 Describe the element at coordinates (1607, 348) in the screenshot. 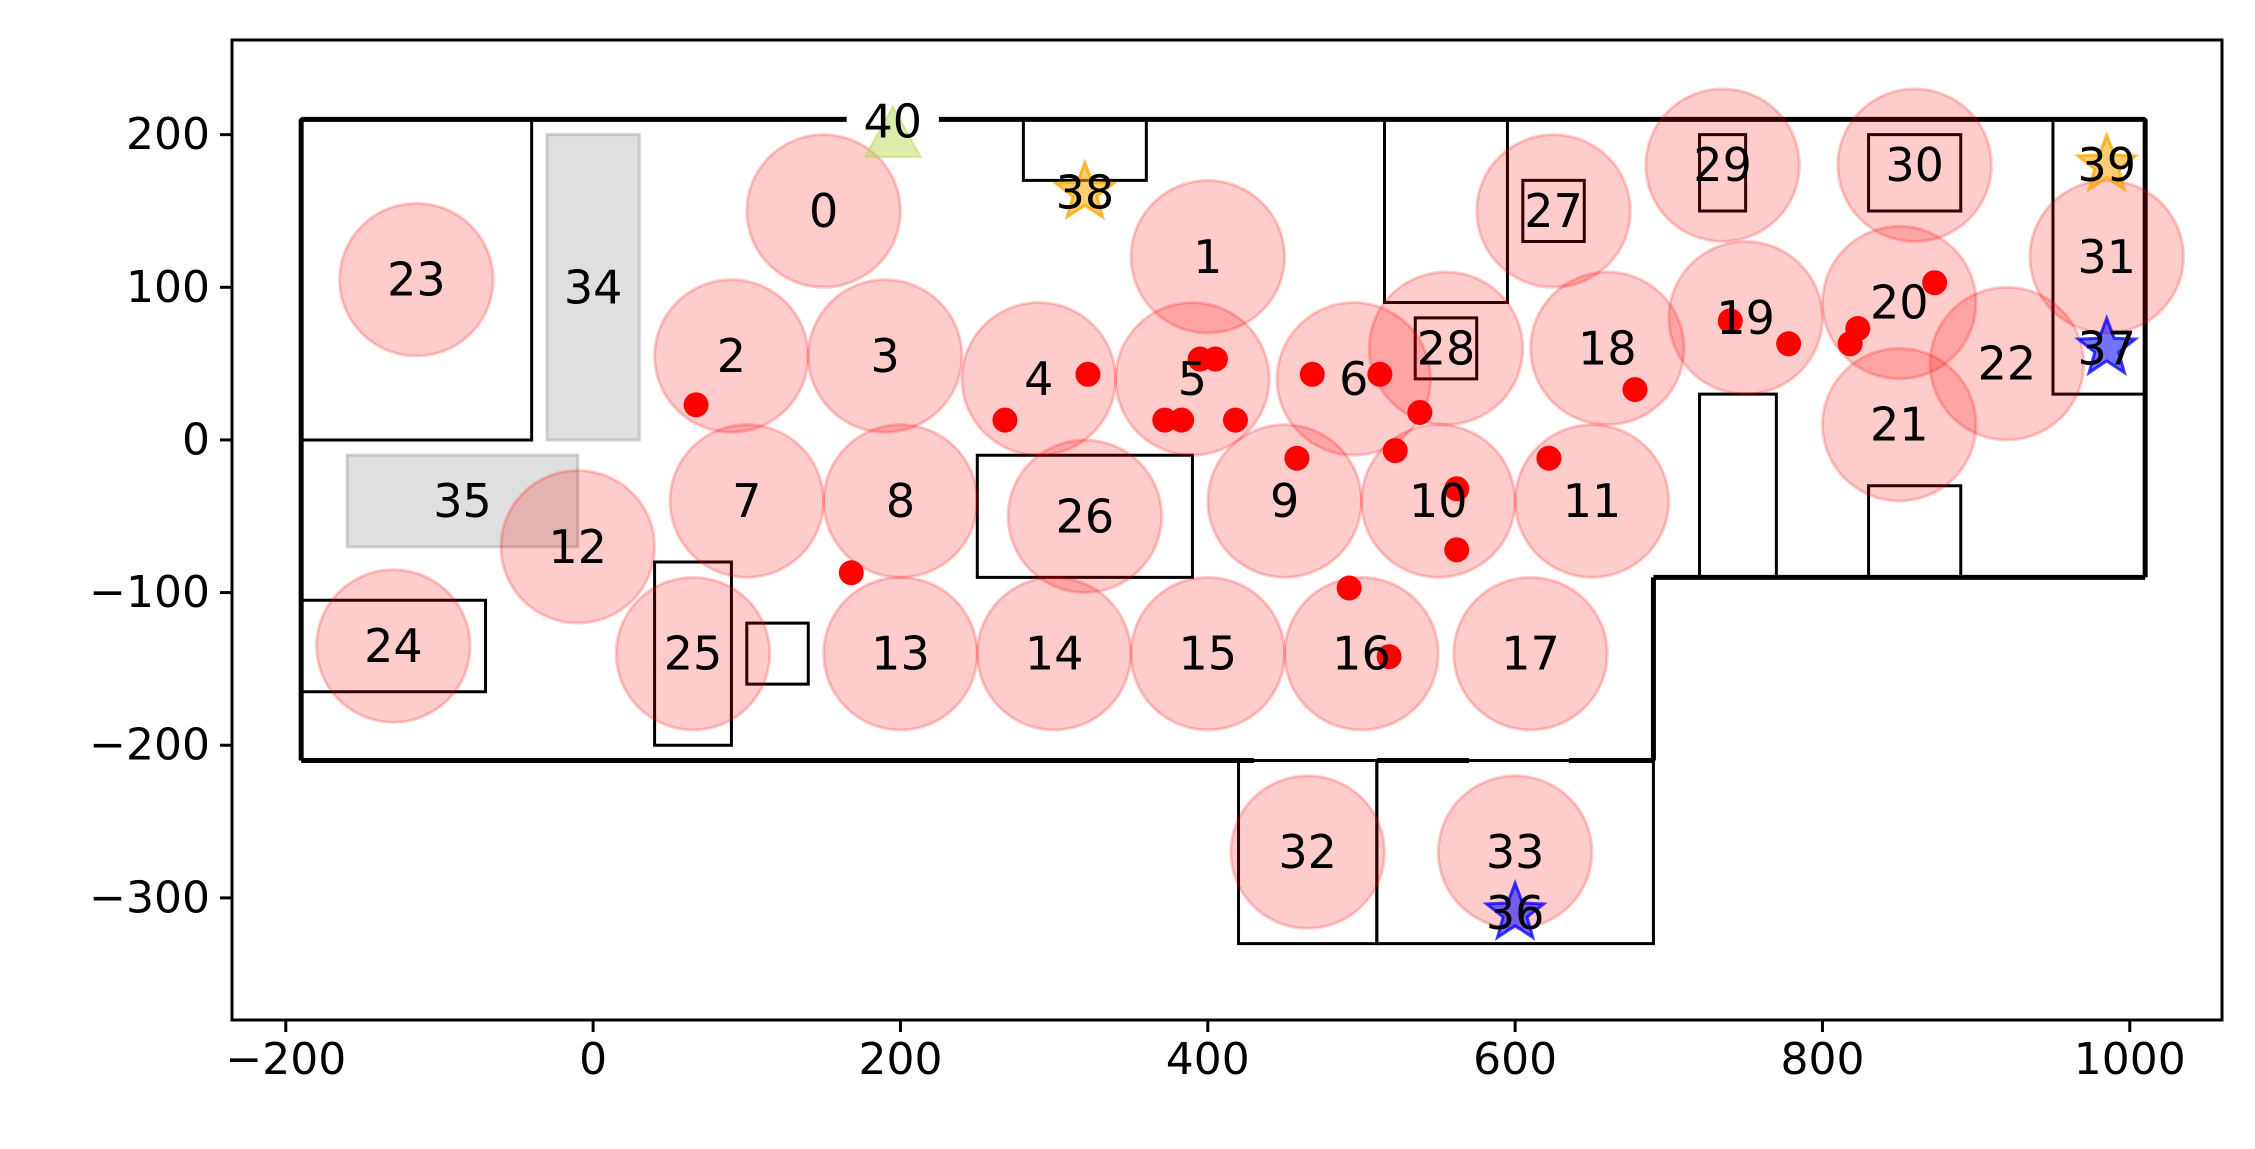

I see `zone-label-18: 18` at that location.